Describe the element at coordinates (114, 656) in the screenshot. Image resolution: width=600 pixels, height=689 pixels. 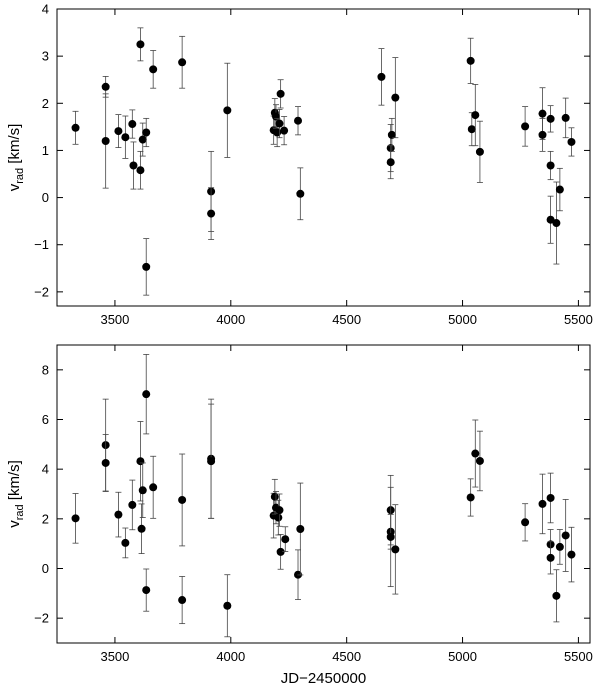
I see `x-tick-label: 3500` at that location.